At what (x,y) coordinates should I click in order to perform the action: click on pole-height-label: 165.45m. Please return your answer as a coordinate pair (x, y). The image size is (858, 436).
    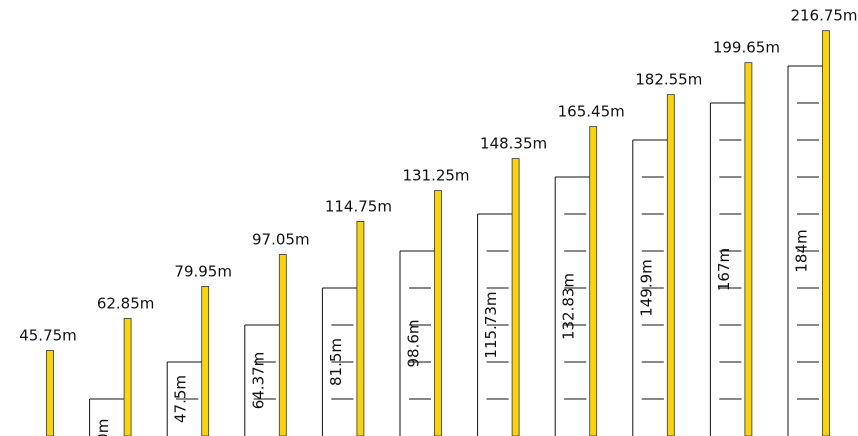
    Looking at the image, I should click on (591, 112).